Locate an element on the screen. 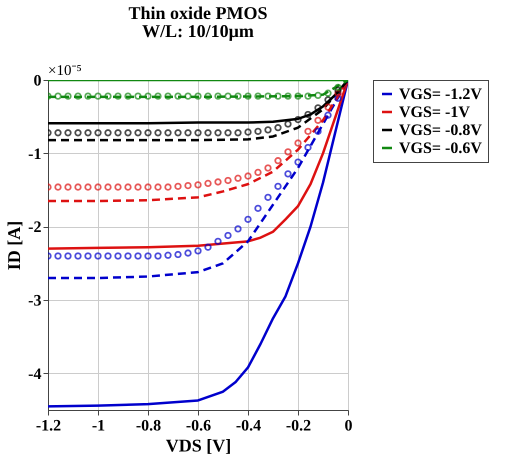 This screenshot has width=532, height=457. x-tick-label: -0.4 is located at coordinates (249, 426).